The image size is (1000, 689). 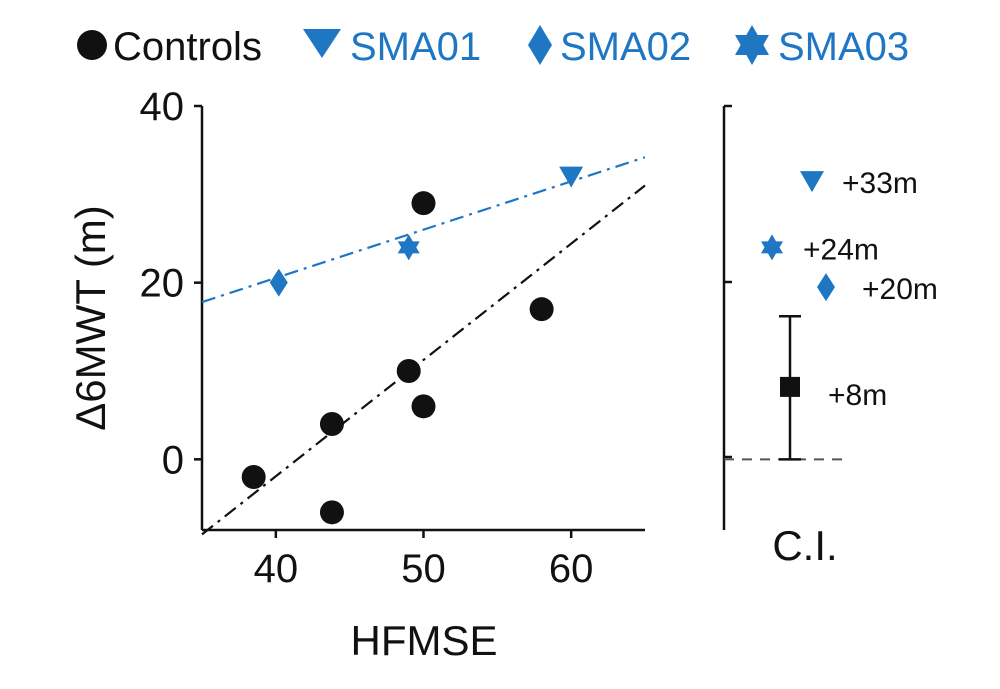 I want to click on ci-content: +33m +24m +20m +8m, so click(x=831, y=314).